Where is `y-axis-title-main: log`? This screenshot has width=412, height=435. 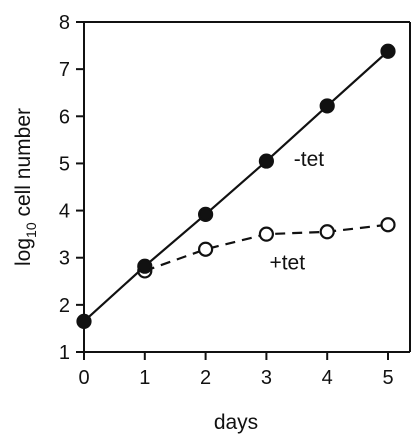
y-axis-title-main: log is located at coordinates (23, 252).